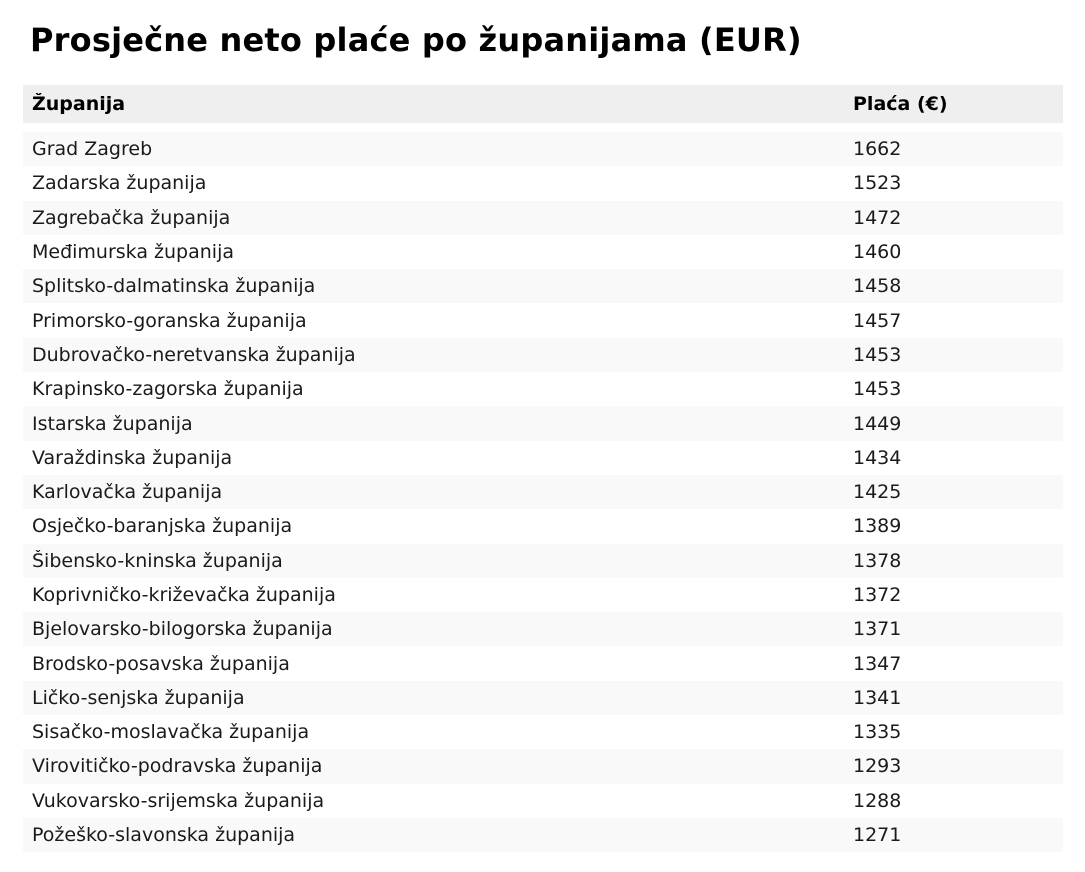 The width and height of the screenshot is (1085, 872). I want to click on table-row: Karlovačka županija 1425, so click(543, 492).